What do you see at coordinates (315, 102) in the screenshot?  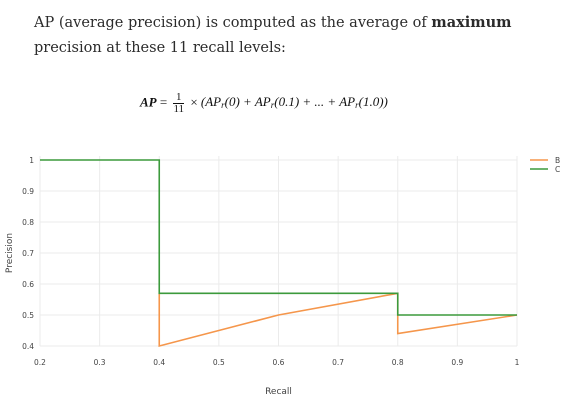 I see `formula-part-3: (0.1) + ... + AP` at bounding box center [315, 102].